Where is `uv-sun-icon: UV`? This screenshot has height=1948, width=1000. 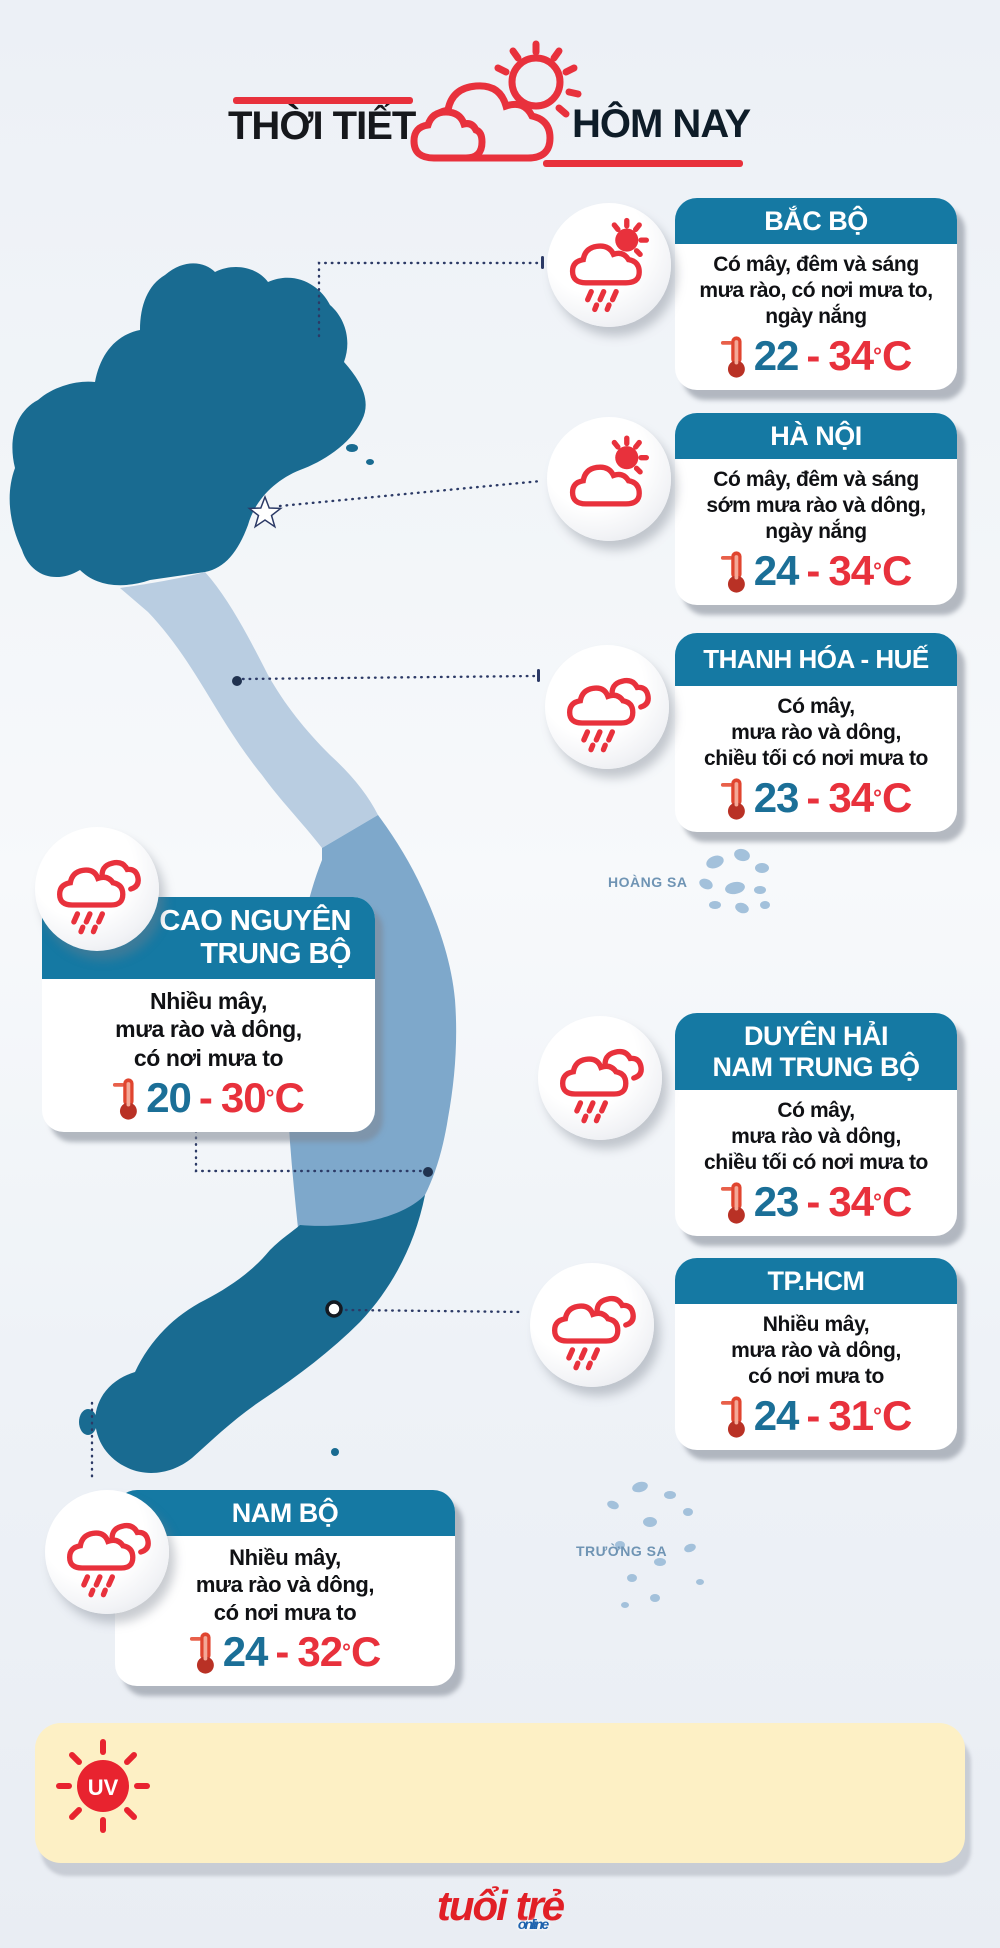
uv-sun-icon: UV is located at coordinates (103, 1786).